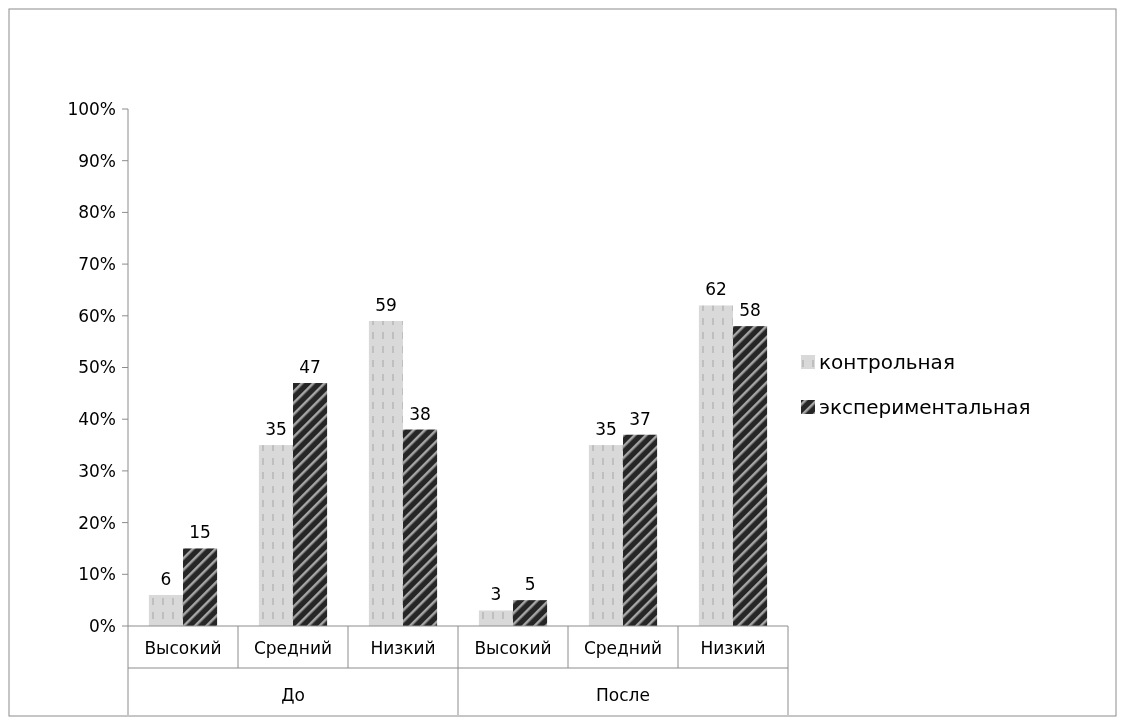  What do you see at coordinates (97, 470) in the screenshot?
I see `y-tick-label: 30%` at bounding box center [97, 470].